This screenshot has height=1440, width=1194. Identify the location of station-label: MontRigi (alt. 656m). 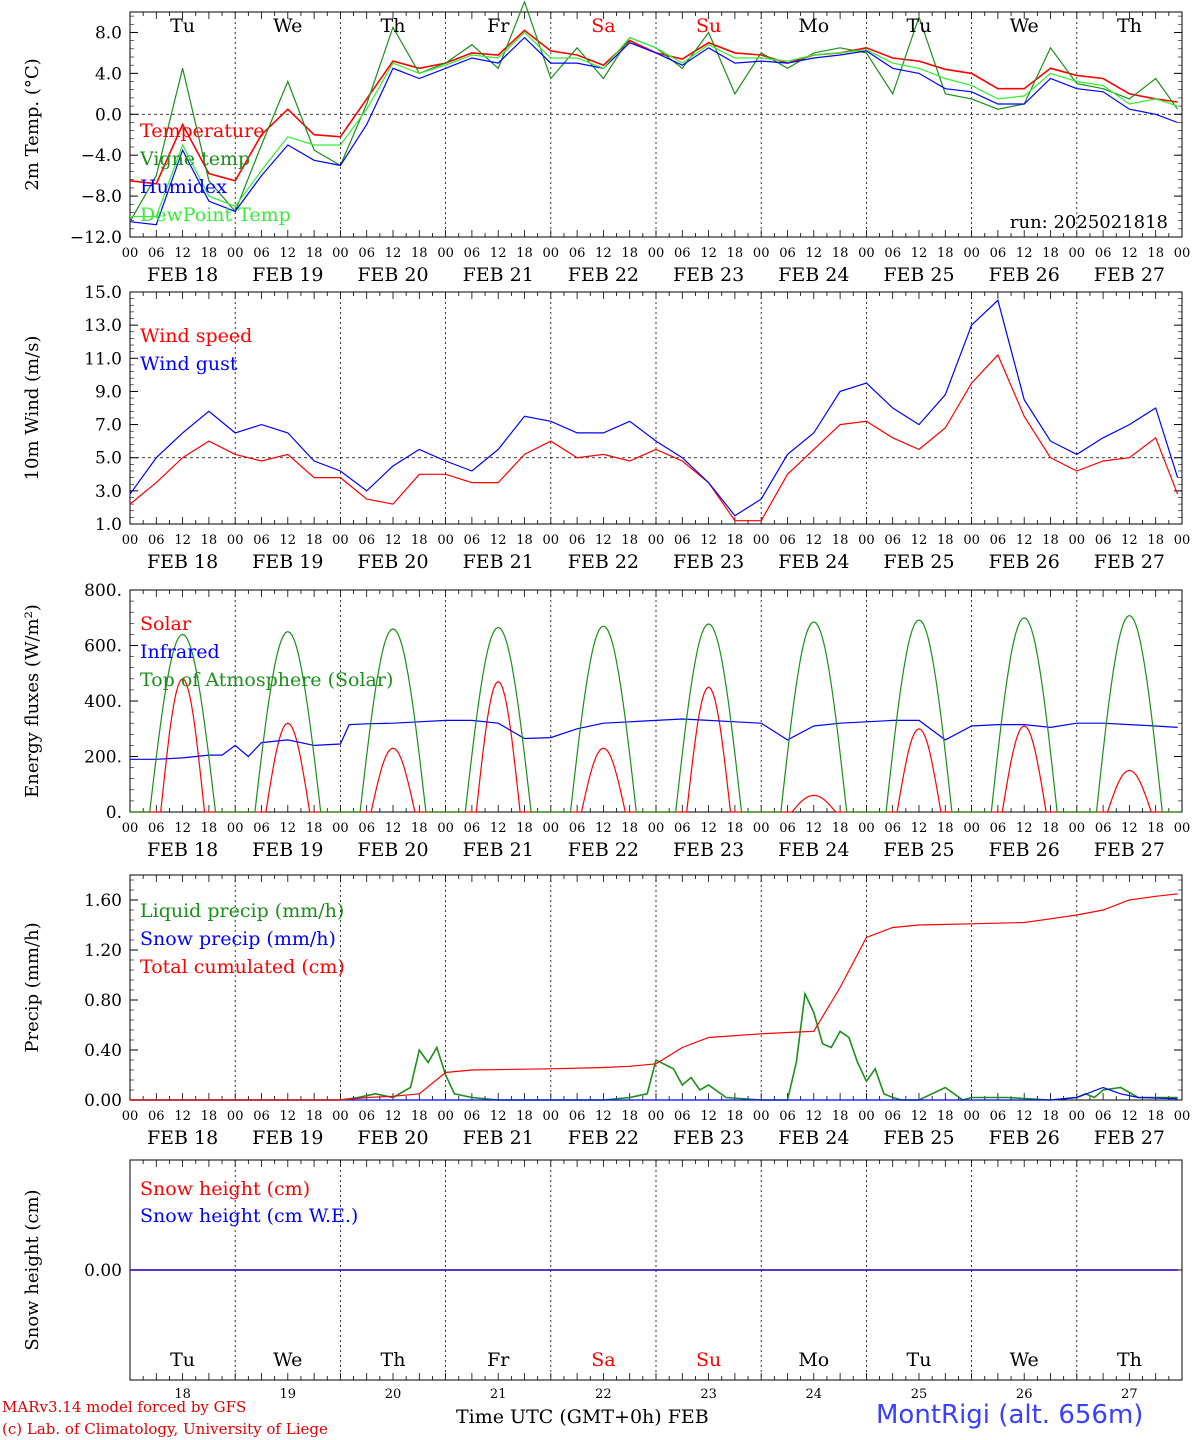
(1010, 1415).